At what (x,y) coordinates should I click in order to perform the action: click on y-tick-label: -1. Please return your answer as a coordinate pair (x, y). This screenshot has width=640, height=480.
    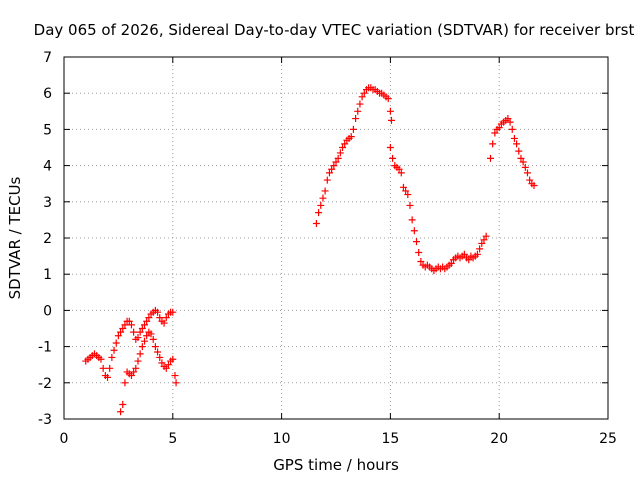
    Looking at the image, I should click on (45, 348).